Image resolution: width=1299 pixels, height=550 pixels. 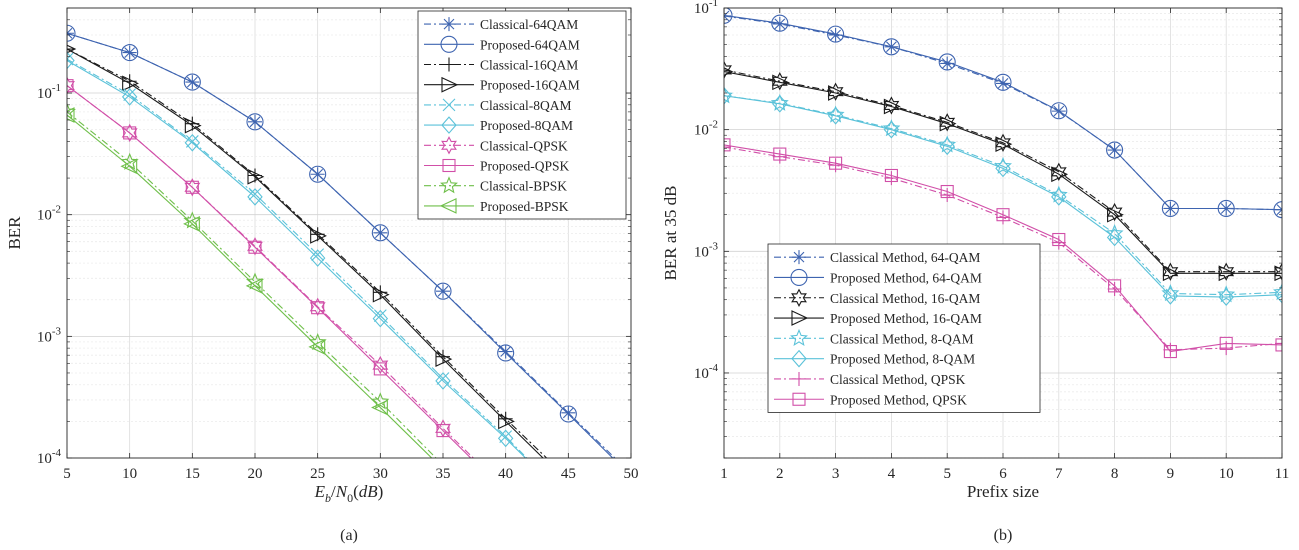 What do you see at coordinates (1115, 474) in the screenshot?
I see `x-tick-label: 8` at bounding box center [1115, 474].